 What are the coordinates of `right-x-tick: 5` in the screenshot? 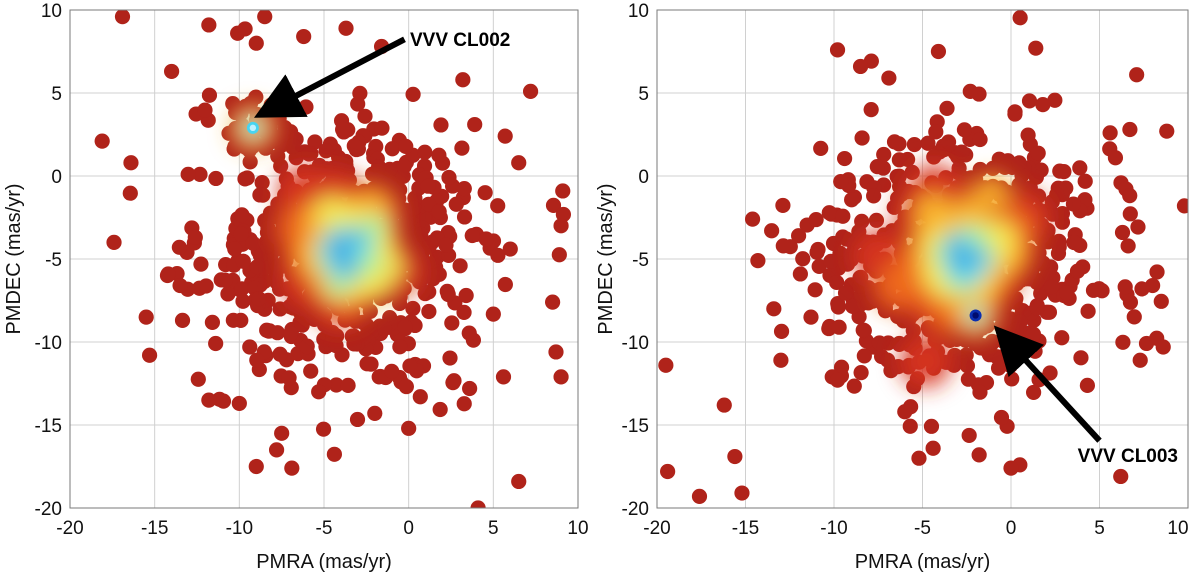 It's located at (1099, 528).